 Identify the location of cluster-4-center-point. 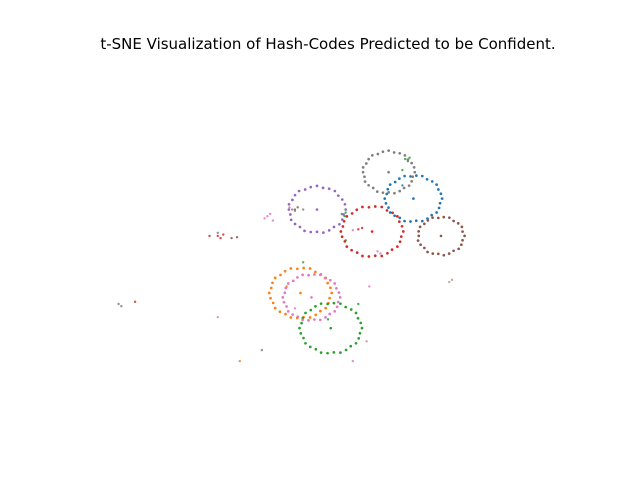
(317, 209).